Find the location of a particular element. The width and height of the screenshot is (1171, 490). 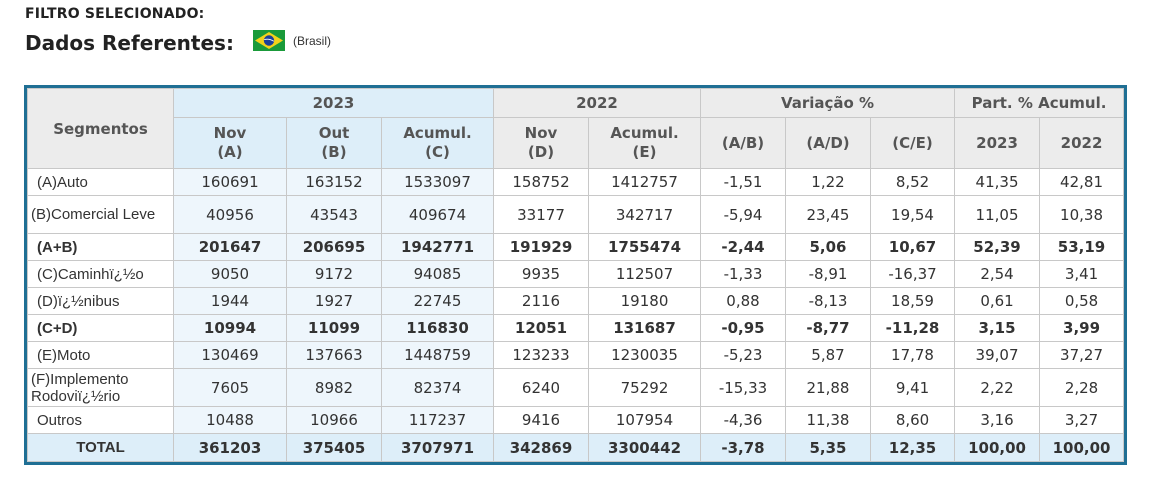

table-cell: 7605 is located at coordinates (230, 387).